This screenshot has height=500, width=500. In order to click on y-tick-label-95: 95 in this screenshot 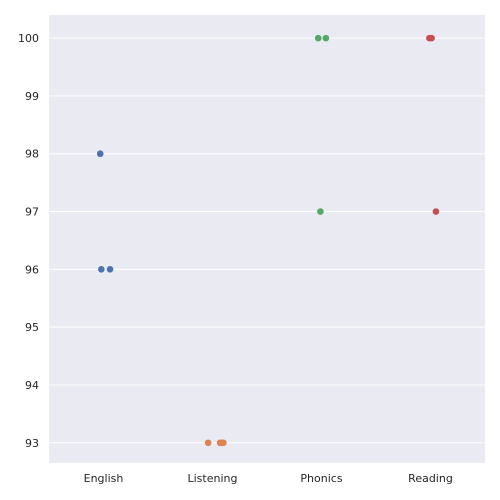, I will do `click(32, 327)`.